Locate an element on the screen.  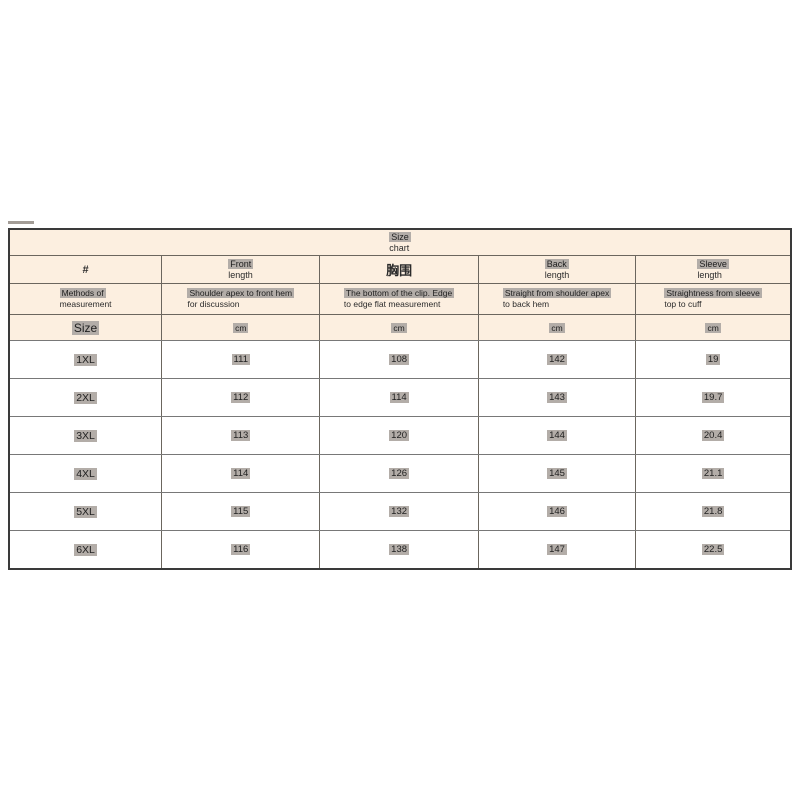
unit-cell-chest: cm is located at coordinates (399, 327).